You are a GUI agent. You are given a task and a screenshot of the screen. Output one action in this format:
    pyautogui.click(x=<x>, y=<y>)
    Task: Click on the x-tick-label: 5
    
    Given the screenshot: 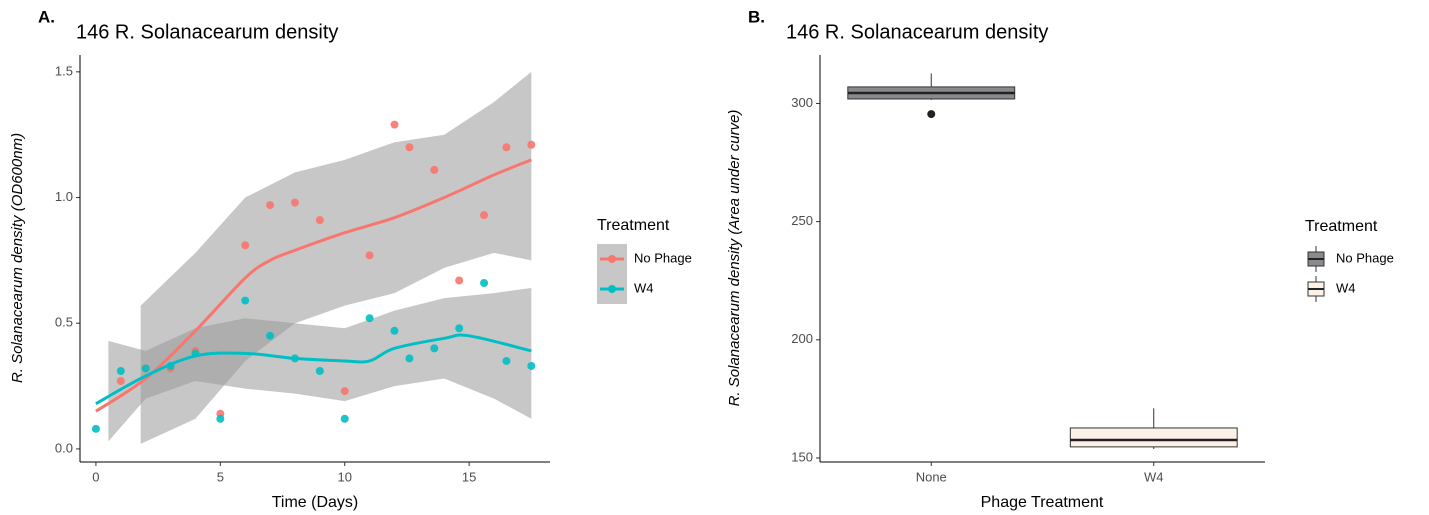 What is the action you would take?
    pyautogui.click(x=220, y=476)
    